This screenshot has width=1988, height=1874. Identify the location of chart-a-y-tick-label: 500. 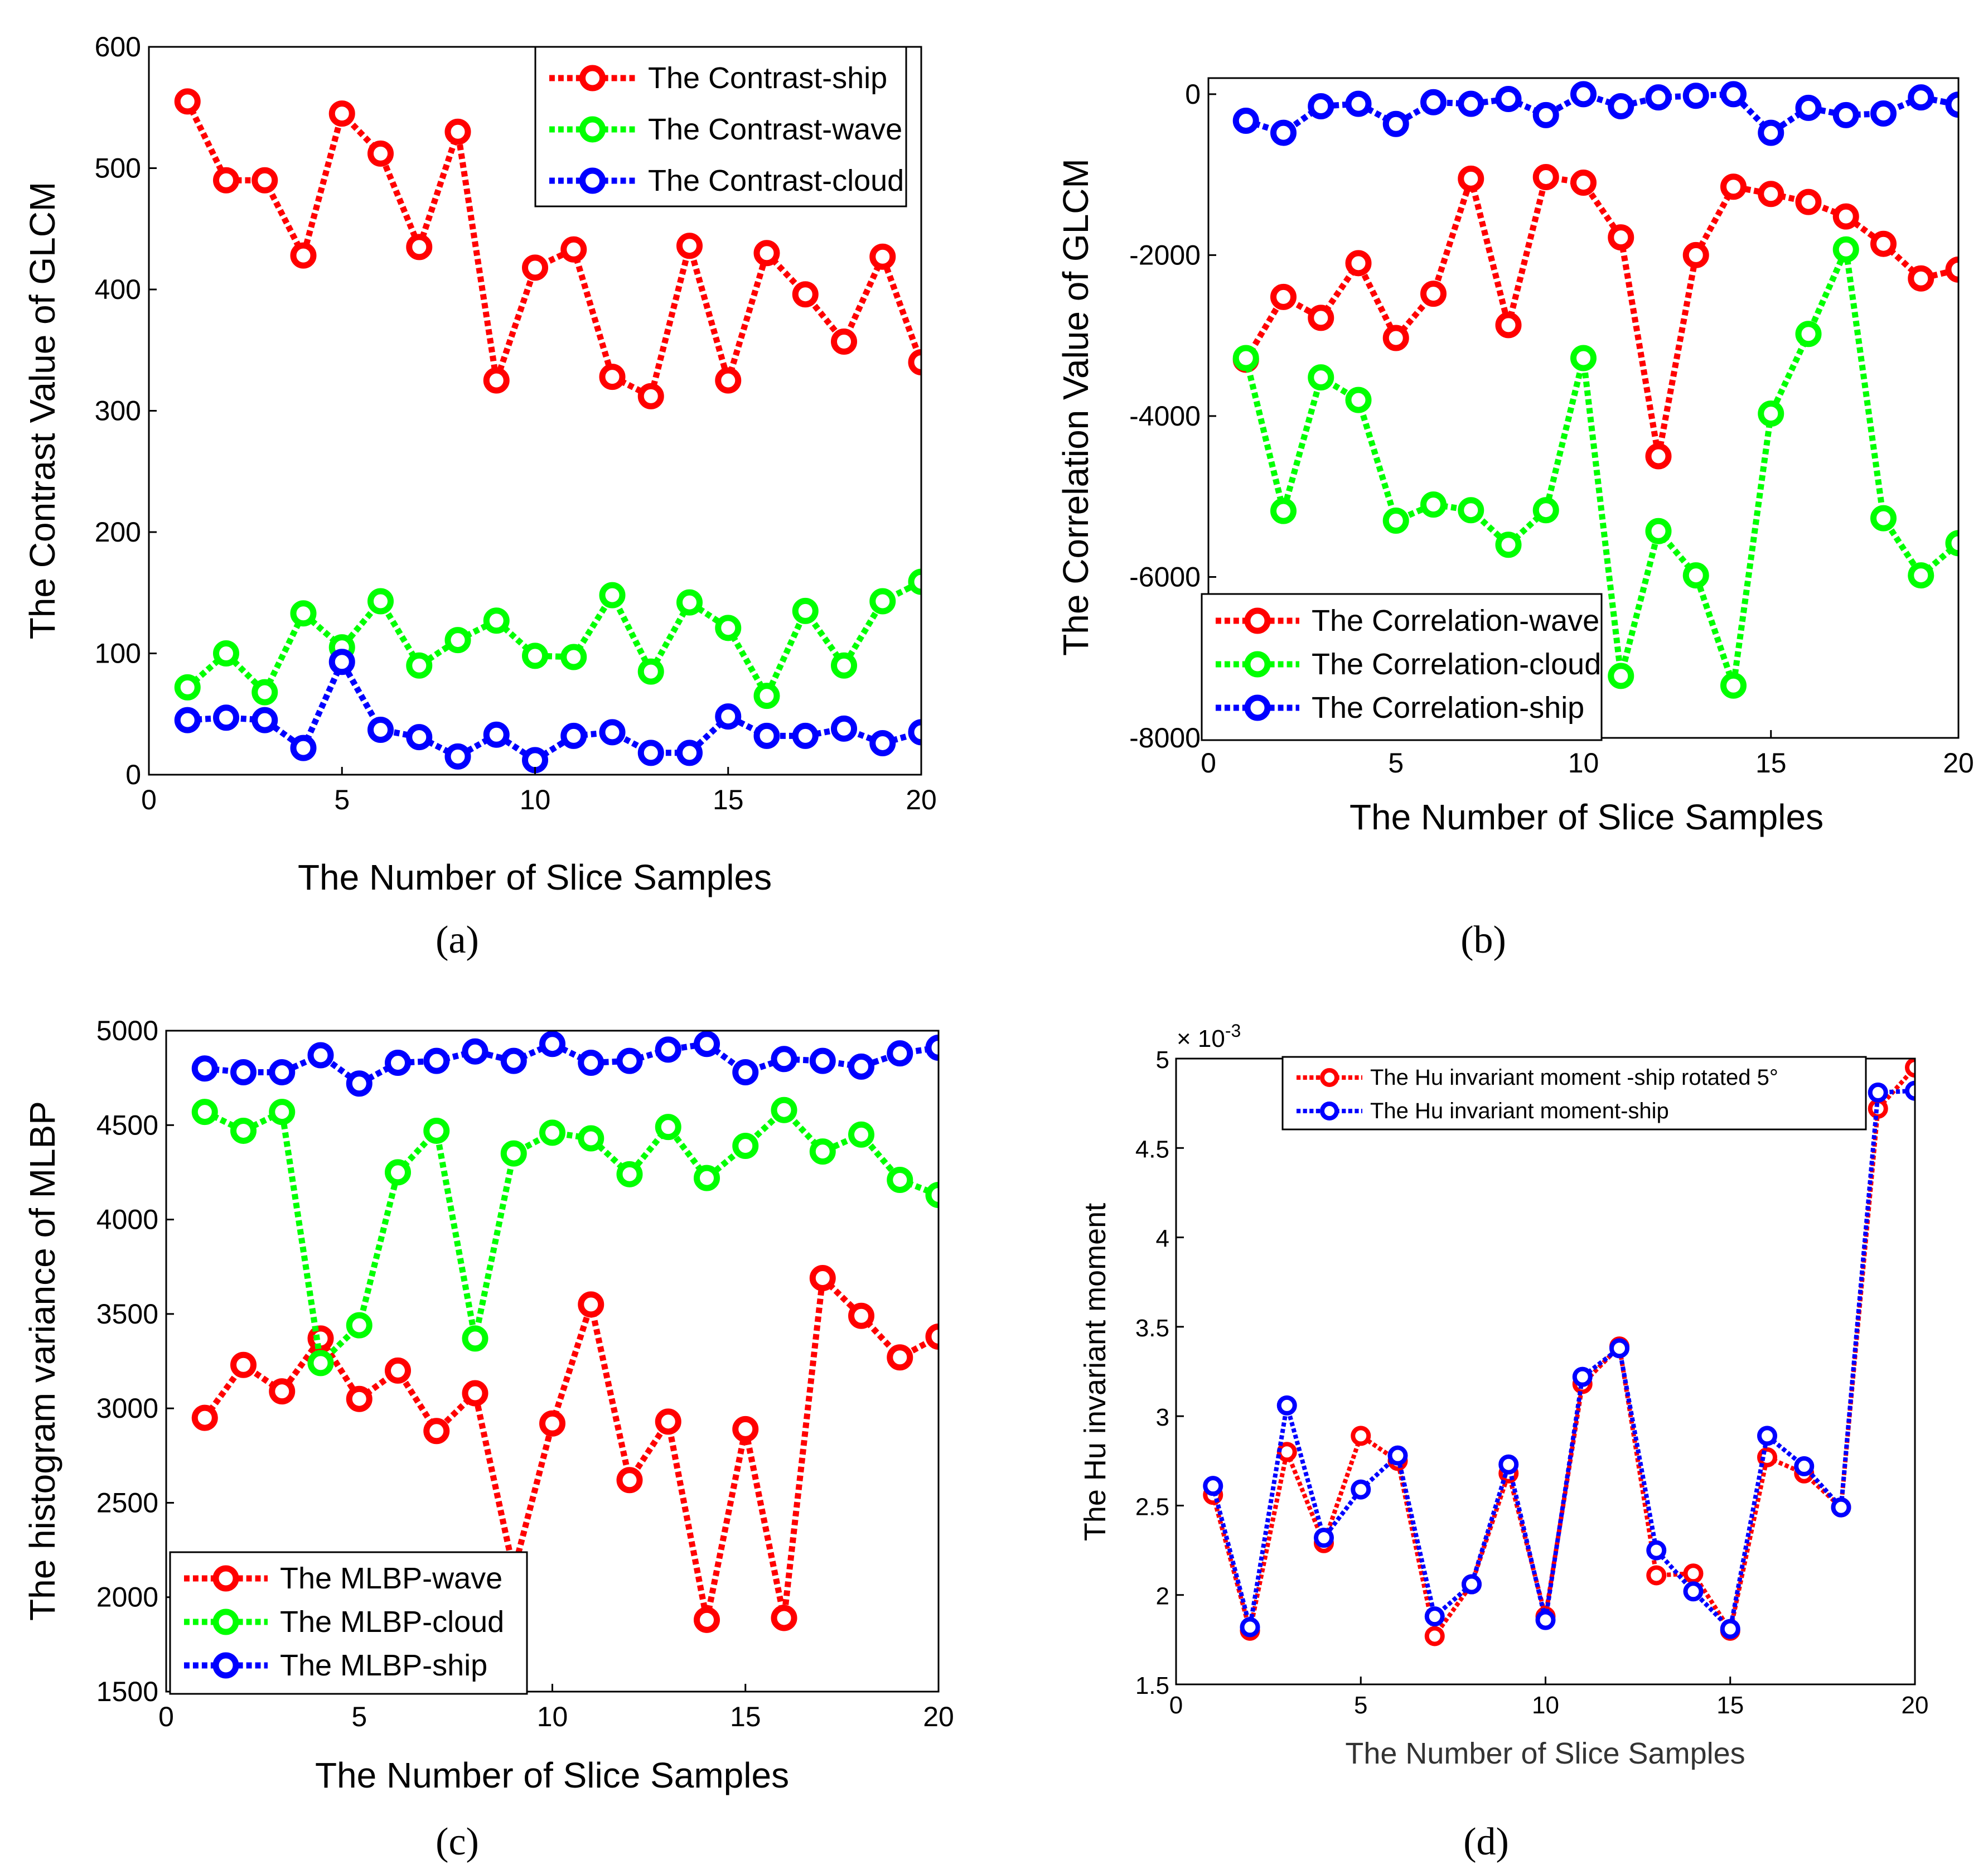
(118, 169).